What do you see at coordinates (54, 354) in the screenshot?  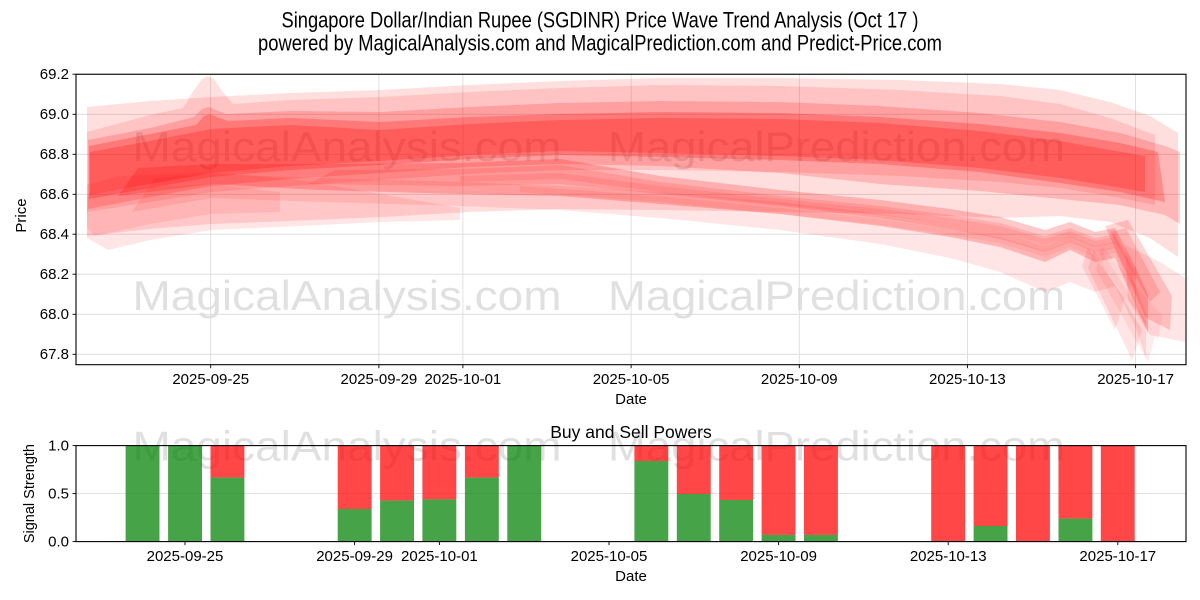 I see `svg-text: 67.8` at bounding box center [54, 354].